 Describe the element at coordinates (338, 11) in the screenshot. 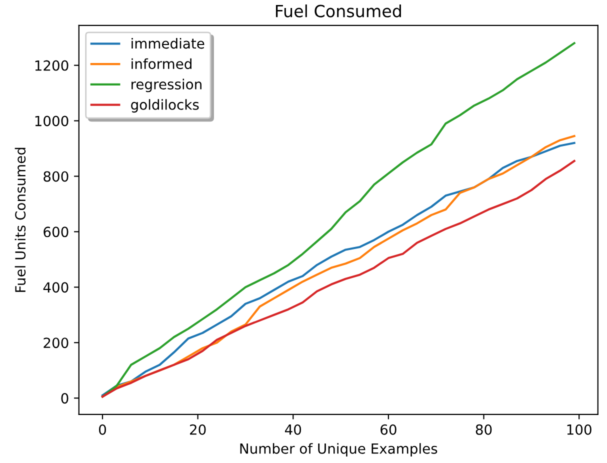

I see `chart-title: Fuel Consumed` at that location.